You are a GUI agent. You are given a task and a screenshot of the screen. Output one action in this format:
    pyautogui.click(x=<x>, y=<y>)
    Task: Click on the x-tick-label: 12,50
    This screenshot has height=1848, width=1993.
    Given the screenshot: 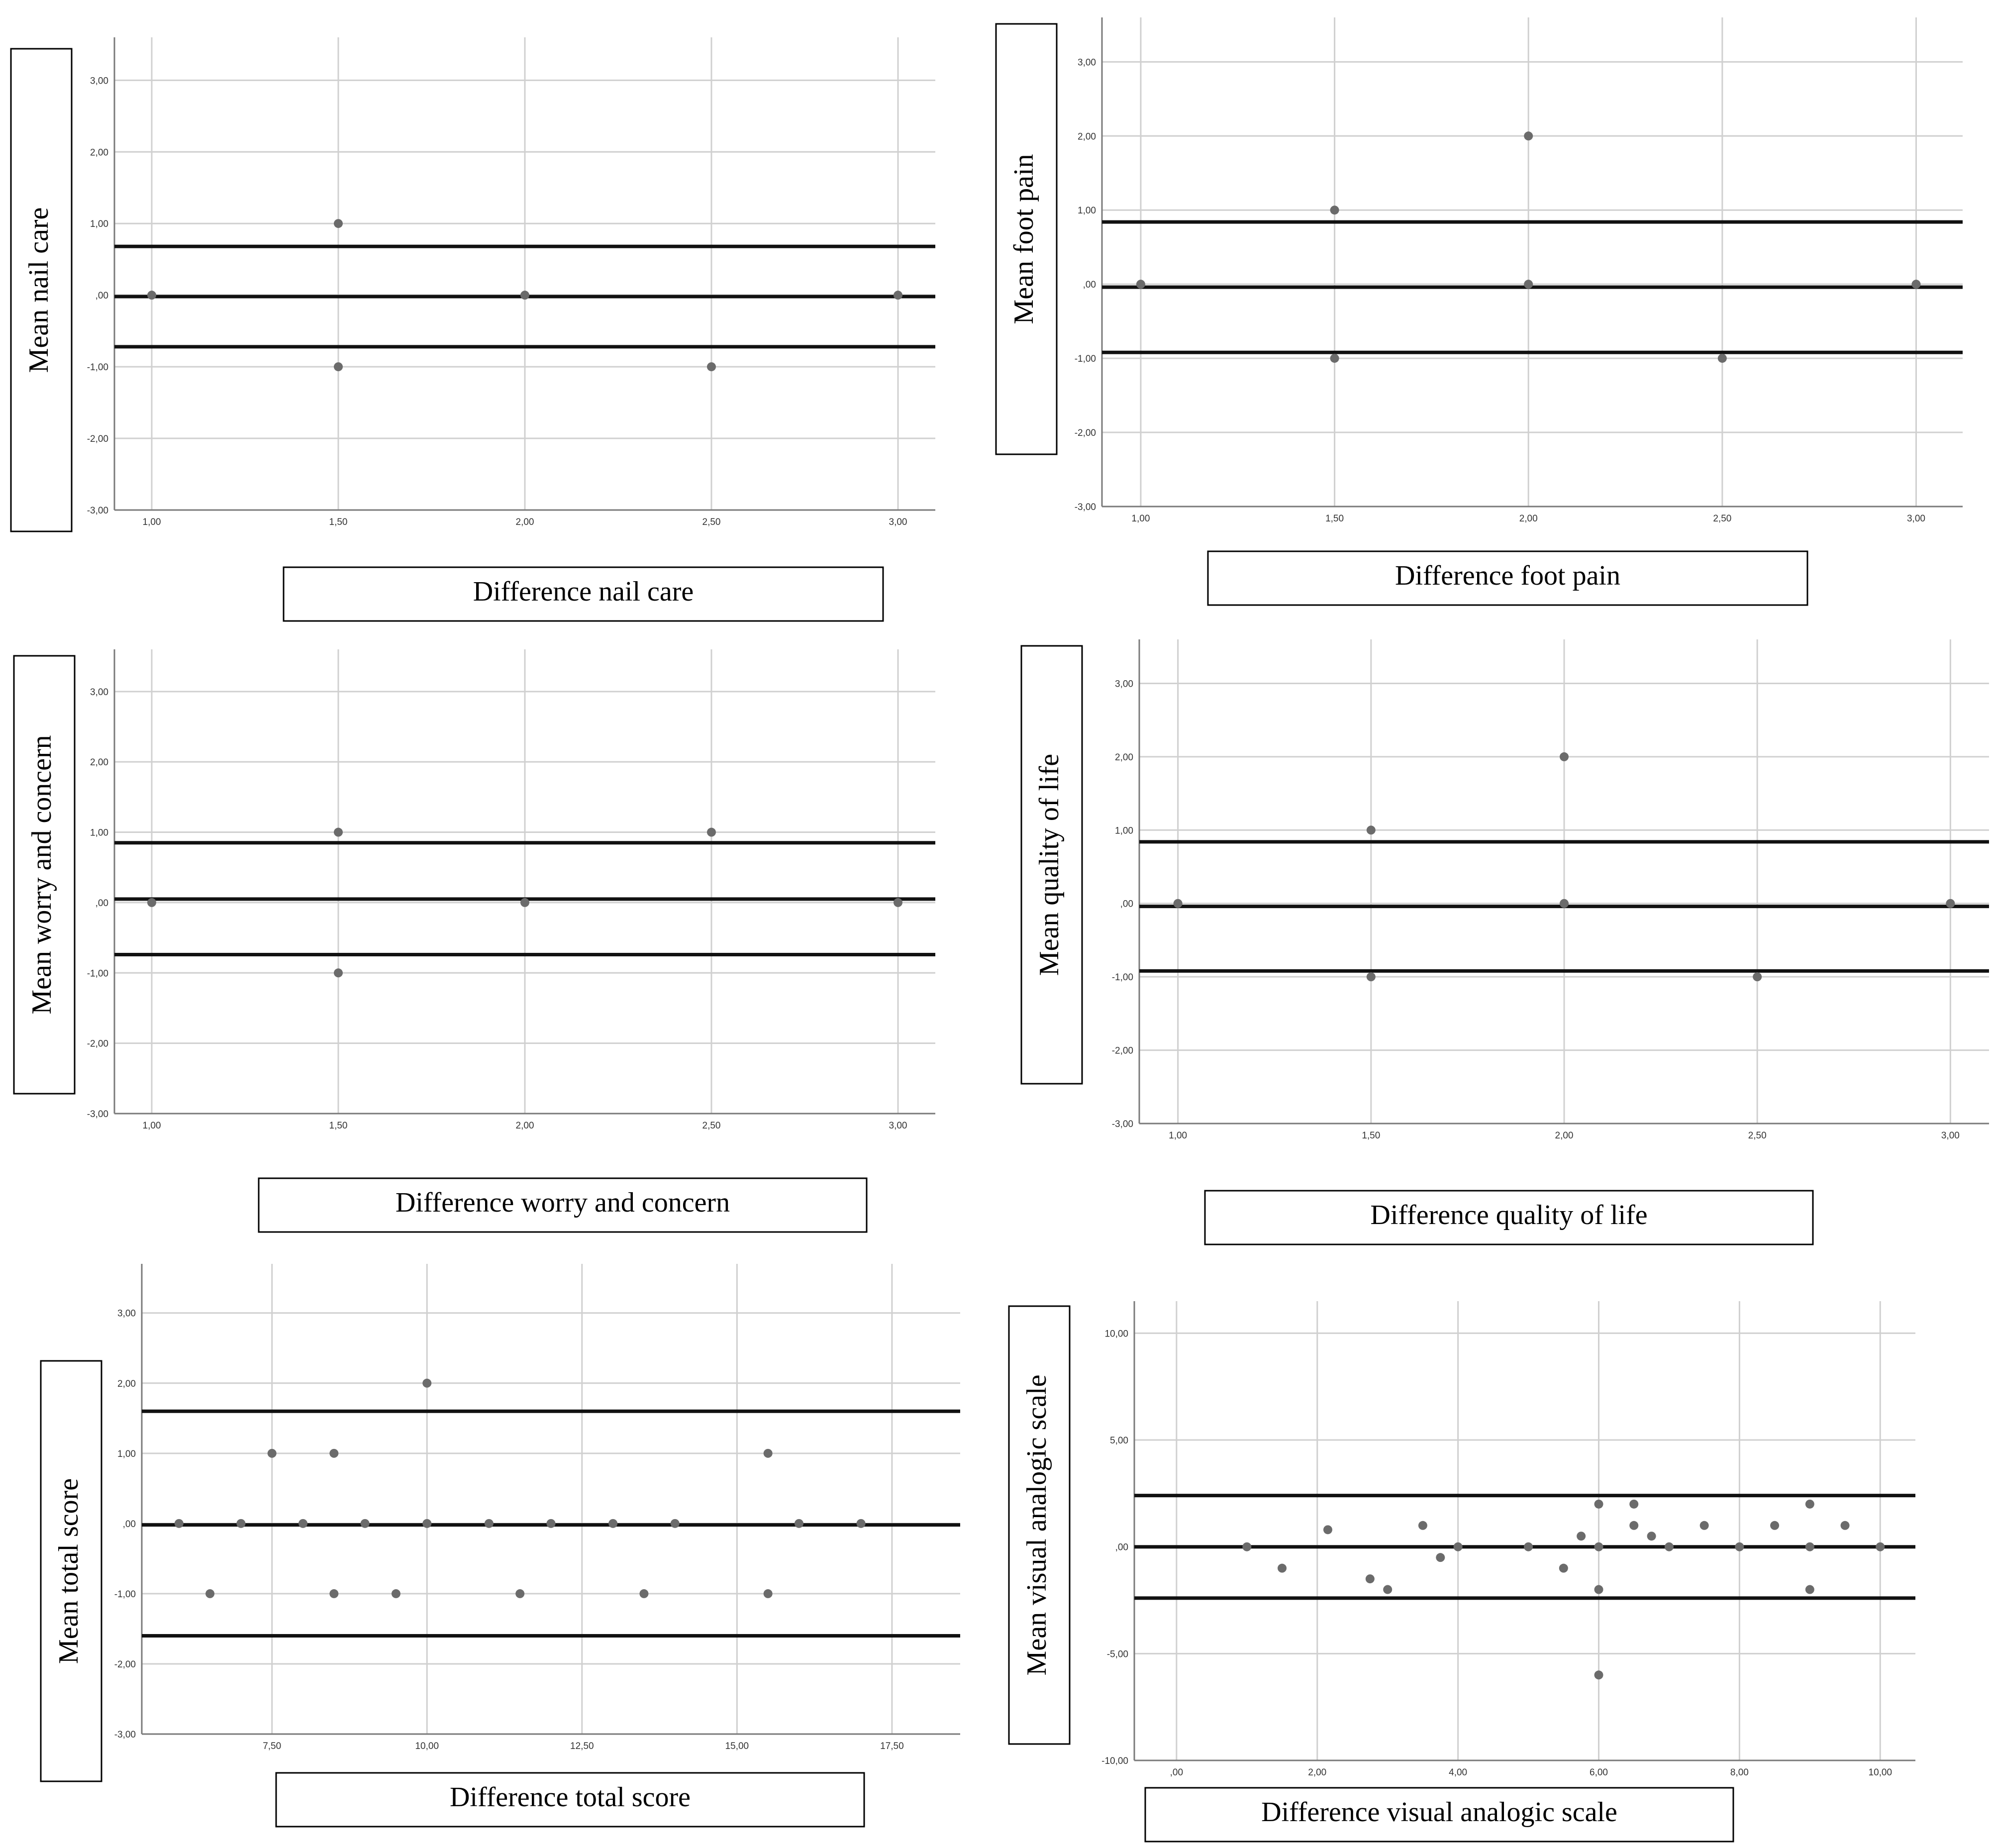 What is the action you would take?
    pyautogui.click(x=582, y=1746)
    